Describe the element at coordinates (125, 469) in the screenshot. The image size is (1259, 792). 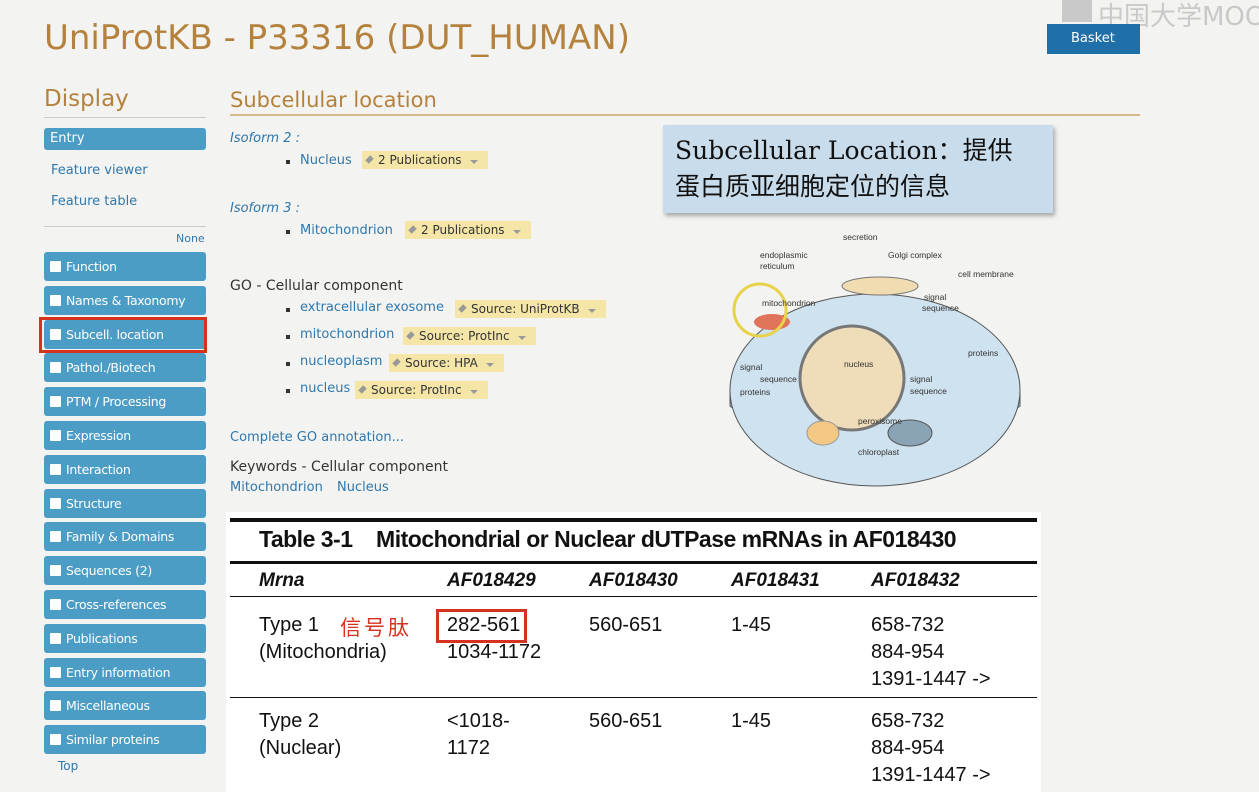
I see `section-button: Interaction` at that location.